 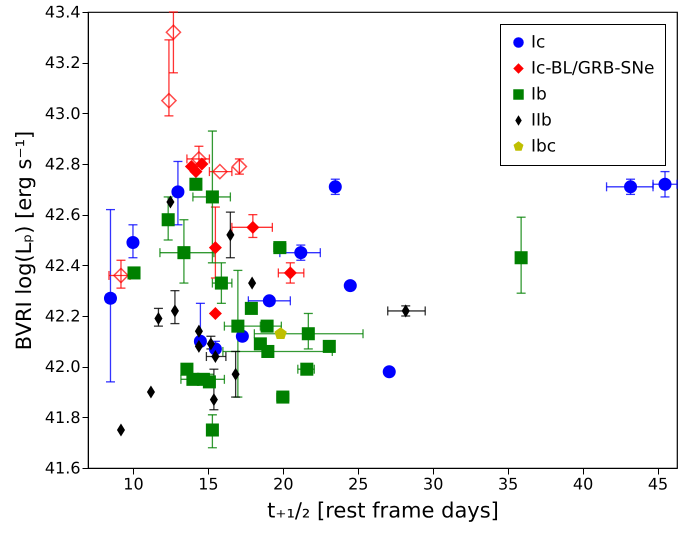 What do you see at coordinates (508, 484) in the screenshot?
I see `x-tick-label: 35` at bounding box center [508, 484].